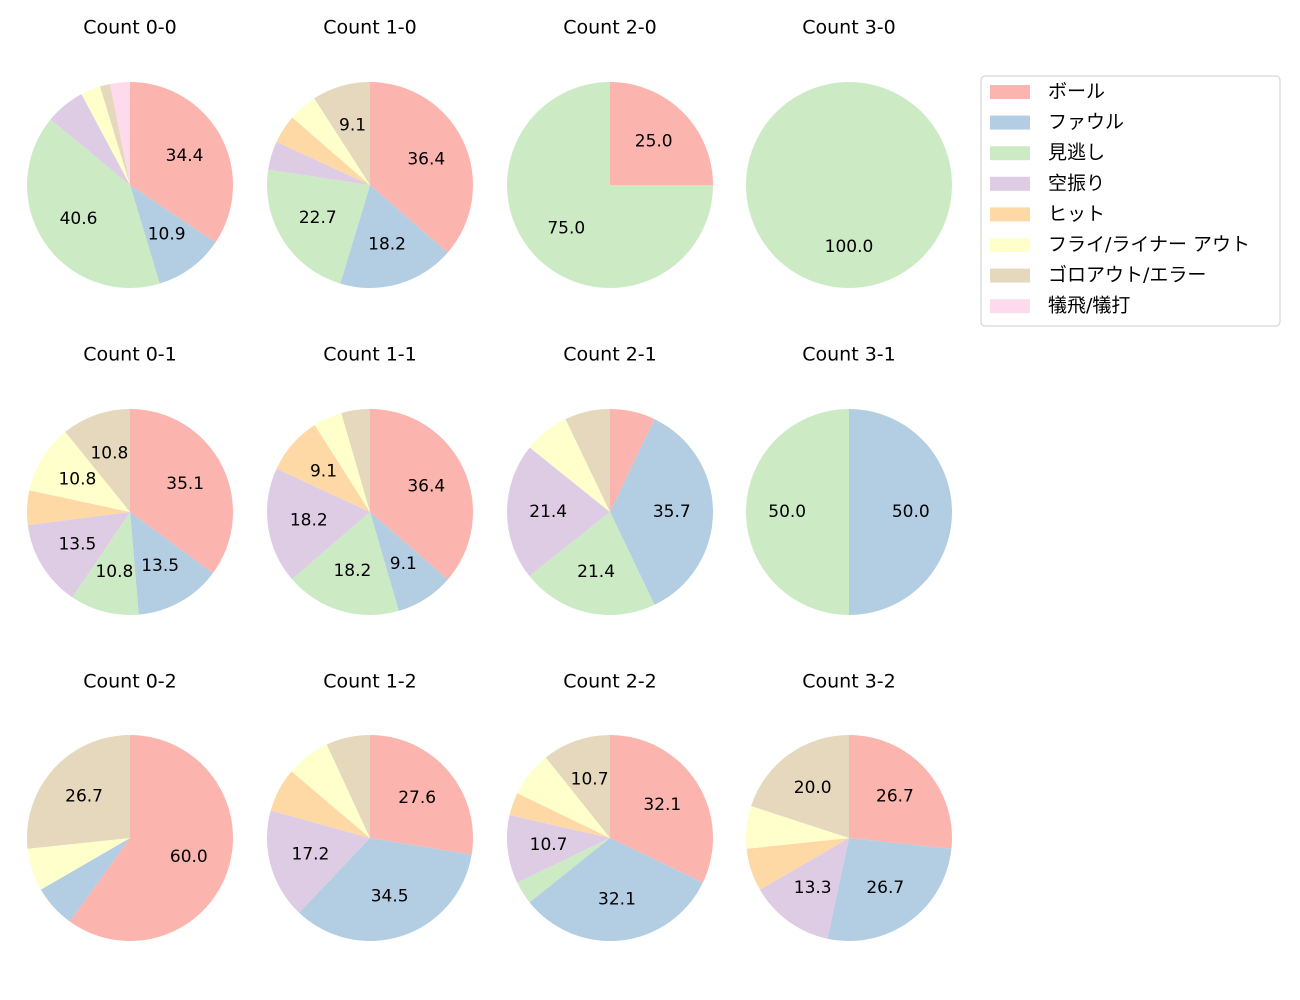 This screenshot has height=1000, width=1300. Describe the element at coordinates (370, 682) in the screenshot. I see `pie-title: Count 1-2` at that location.